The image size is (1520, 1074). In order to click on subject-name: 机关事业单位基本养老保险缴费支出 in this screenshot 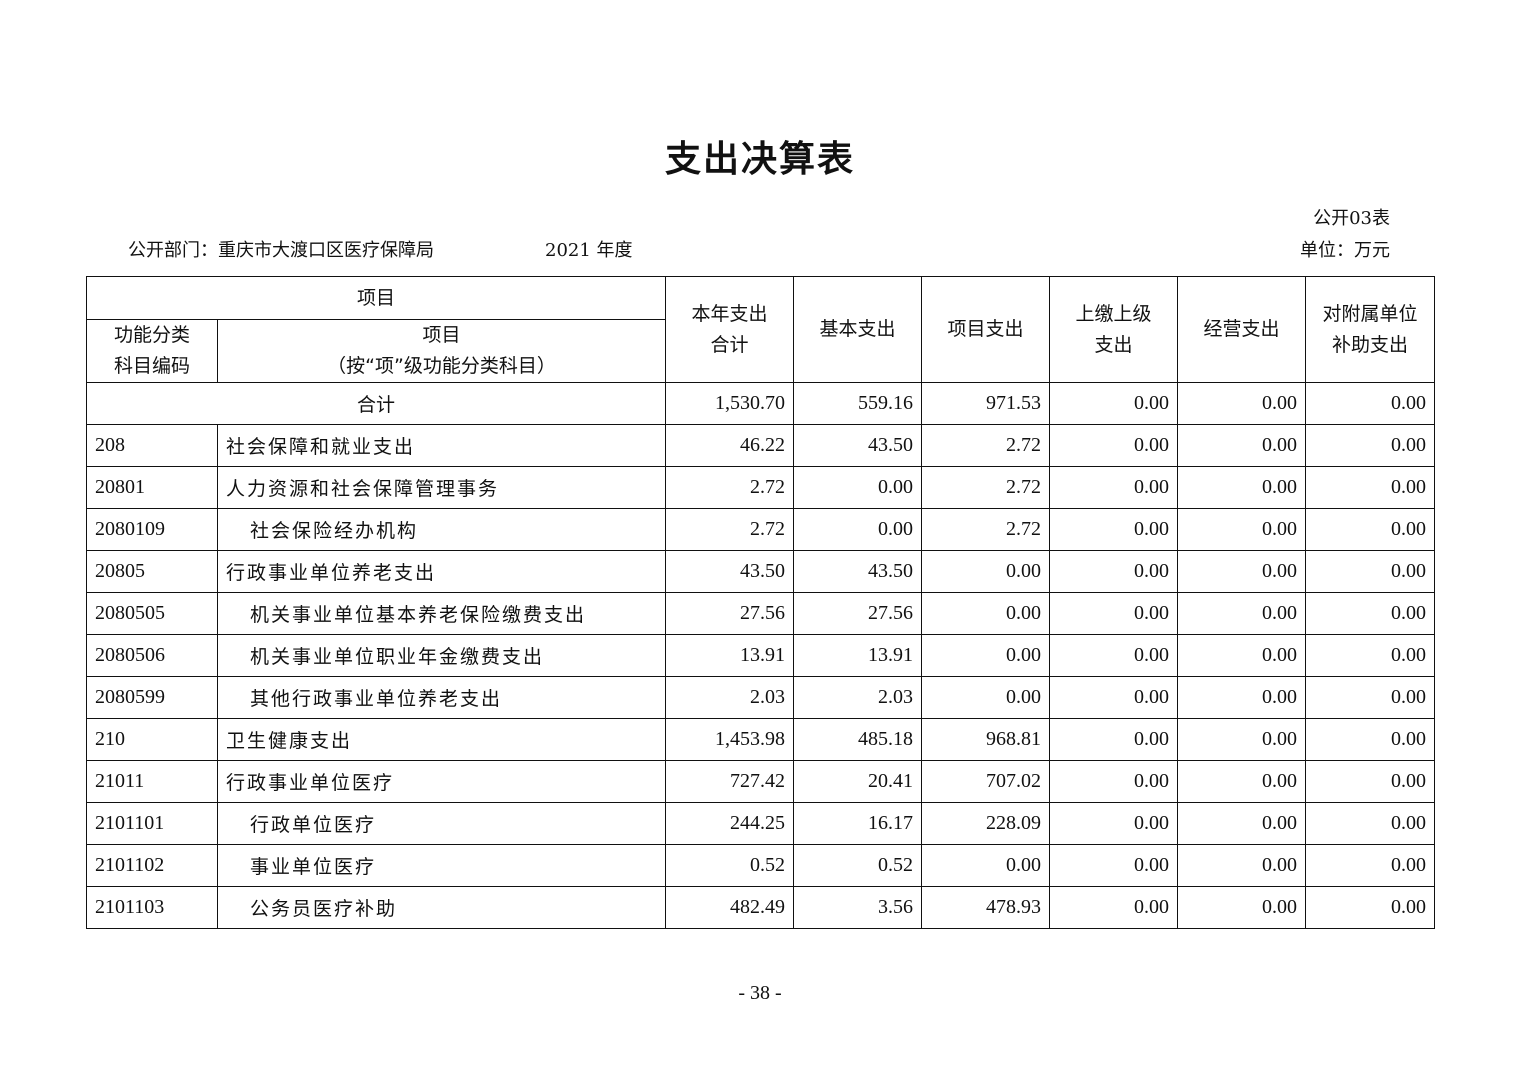, I will do `click(441, 613)`.